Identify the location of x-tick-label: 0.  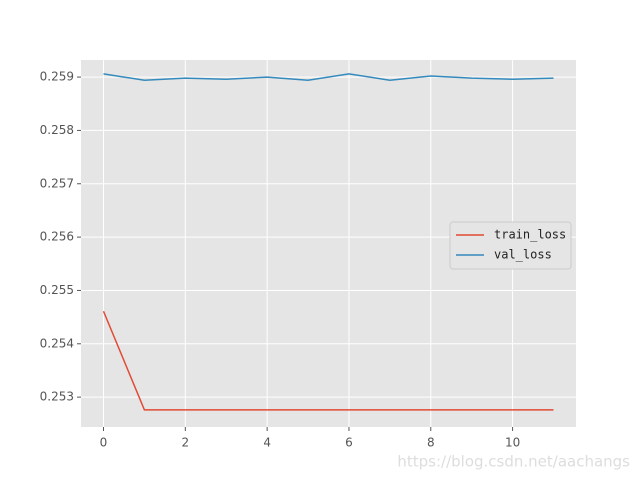
(104, 443).